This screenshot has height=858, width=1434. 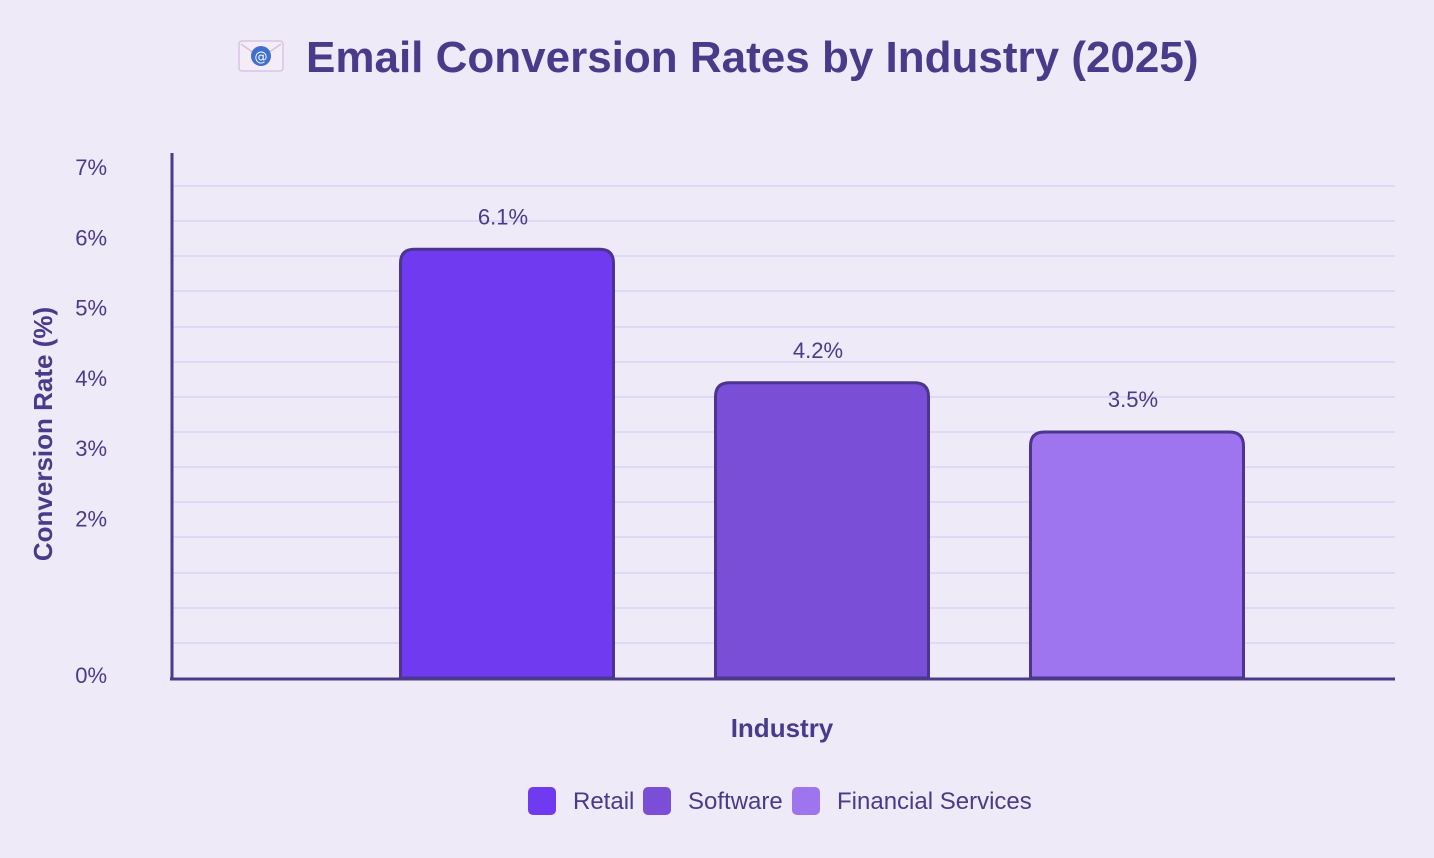 What do you see at coordinates (818, 308) in the screenshot?
I see `data-labels: 6.1% 4.2% 3.5%` at bounding box center [818, 308].